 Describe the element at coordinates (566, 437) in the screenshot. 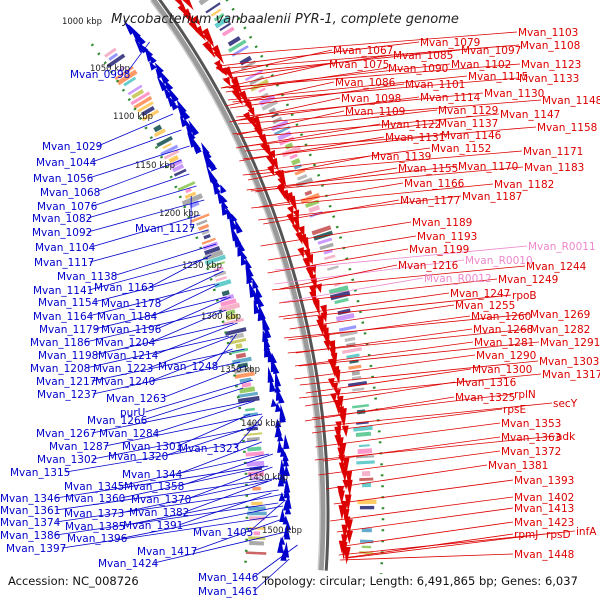

I see `gene-label-adk: adk` at that location.